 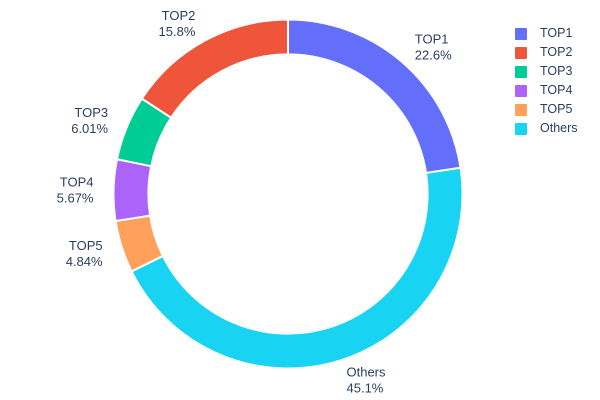 I want to click on slice-label-top3: TOP3, so click(x=91, y=112).